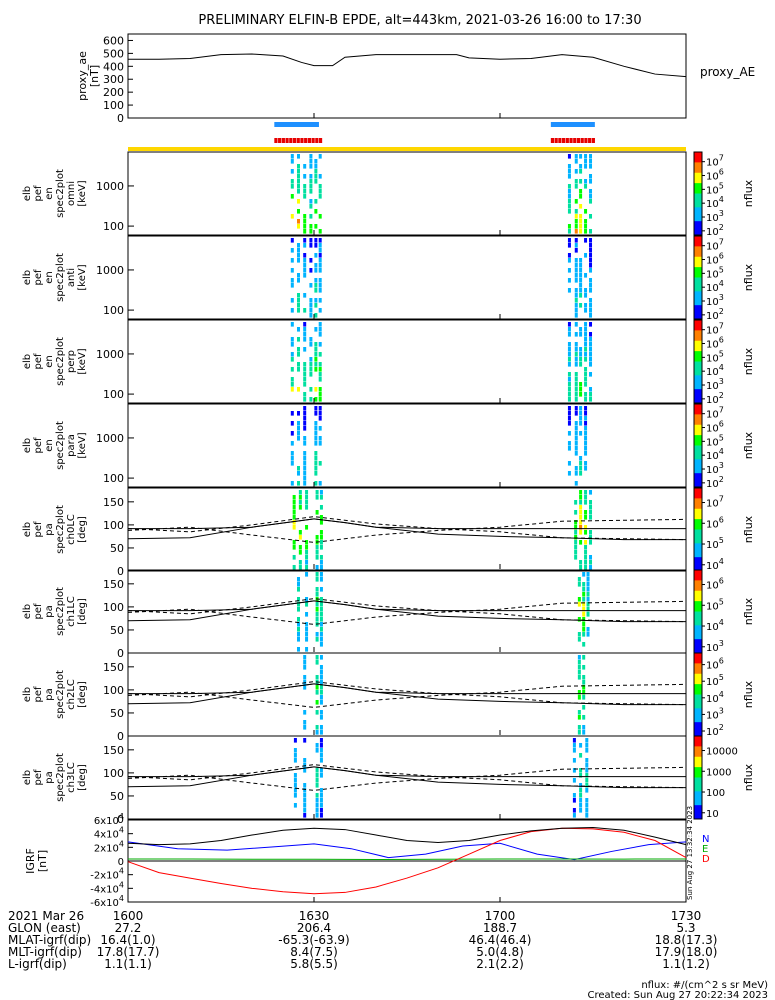 The width and height of the screenshot is (775, 1000). What do you see at coordinates (316, 364) in the screenshot?
I see `en_perp-event` at bounding box center [316, 364].